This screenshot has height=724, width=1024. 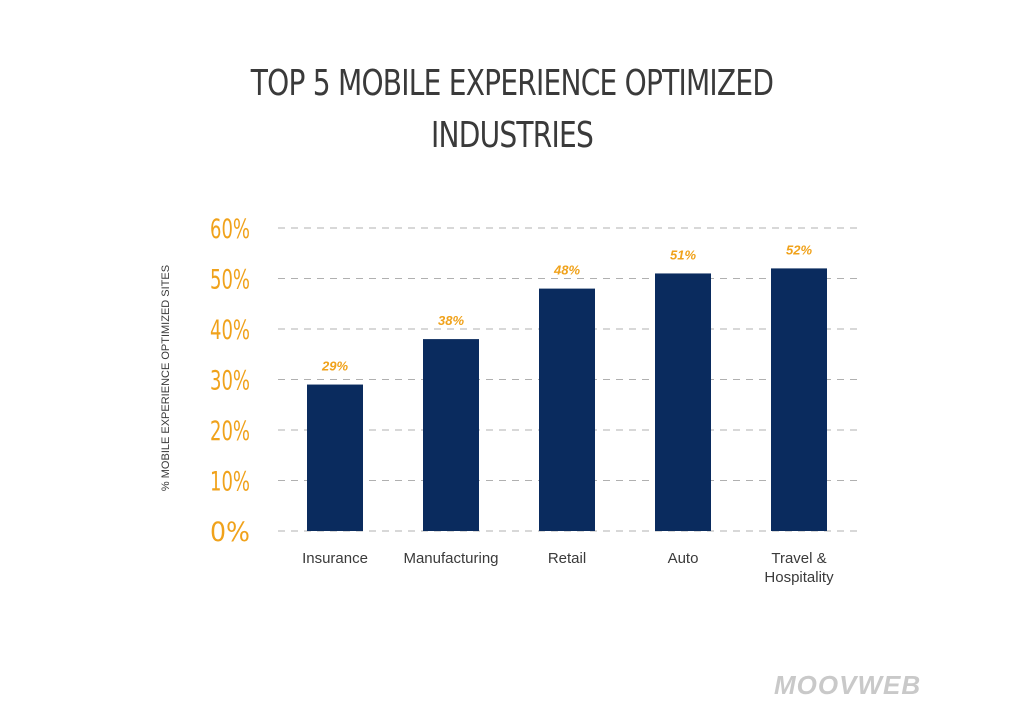 I want to click on bar-value-label: 52%, so click(x=799, y=249).